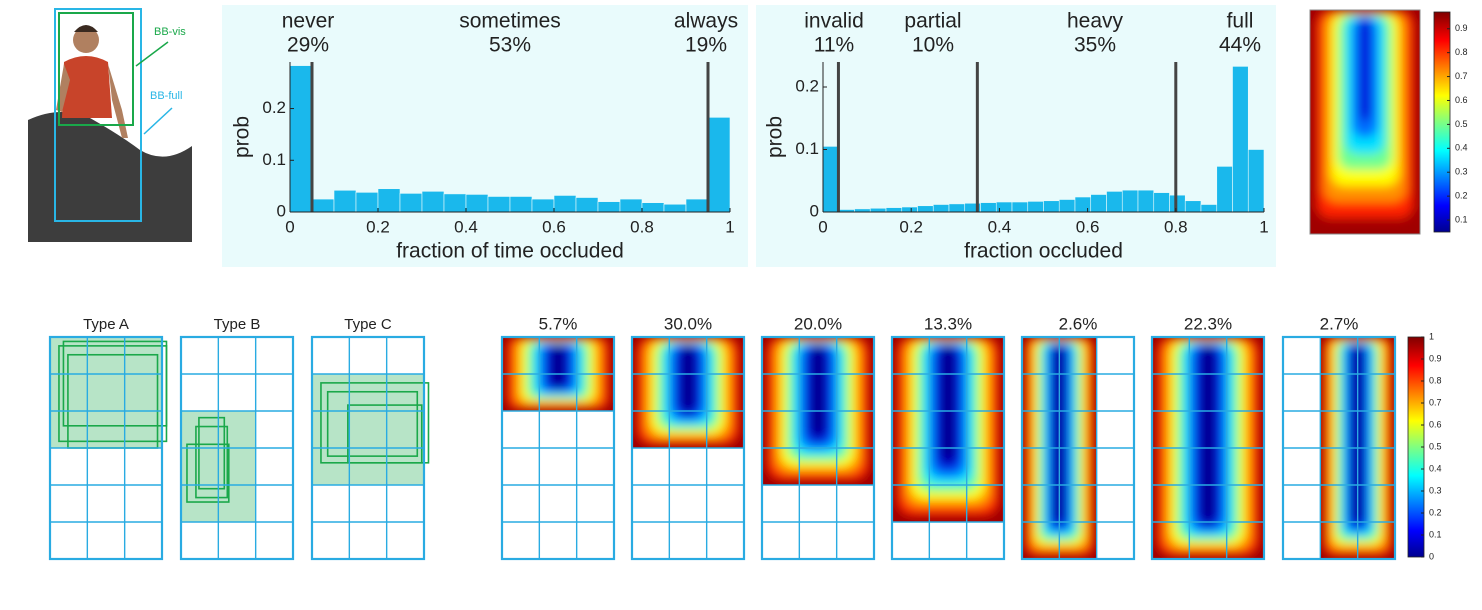  What do you see at coordinates (1431, 336) in the screenshot?
I see `colorbar-tick-label: 1` at bounding box center [1431, 336].